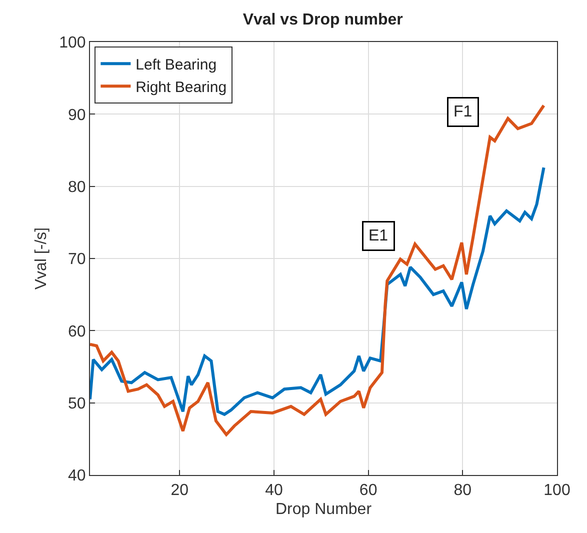 This screenshot has width=587, height=533. Describe the element at coordinates (77, 187) in the screenshot. I see `y-tick-label: 80` at that location.